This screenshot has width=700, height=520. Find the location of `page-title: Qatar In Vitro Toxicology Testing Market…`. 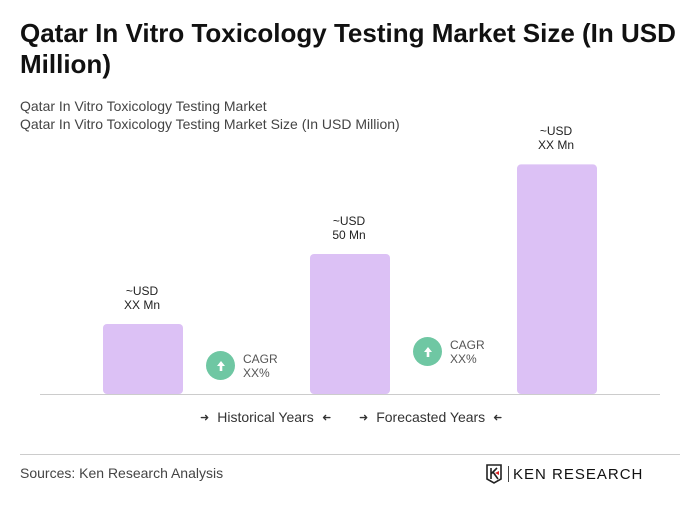

page-title: Qatar In Vitro Toxicology Testing Market… is located at coordinates (348, 48).